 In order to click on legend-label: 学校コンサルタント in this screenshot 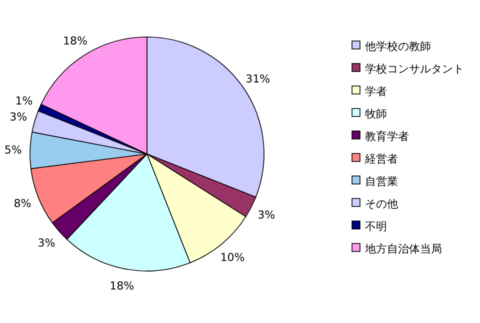, I will do `click(414, 69)`.